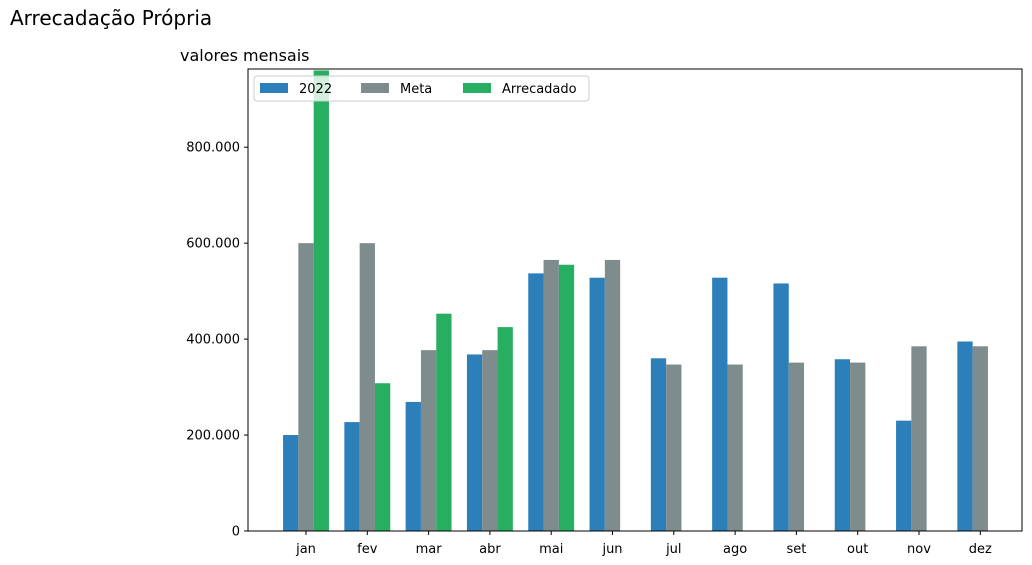 This screenshot has height=565, width=1032. Describe the element at coordinates (658, 444) in the screenshot. I see `bar-2022-jul` at that location.